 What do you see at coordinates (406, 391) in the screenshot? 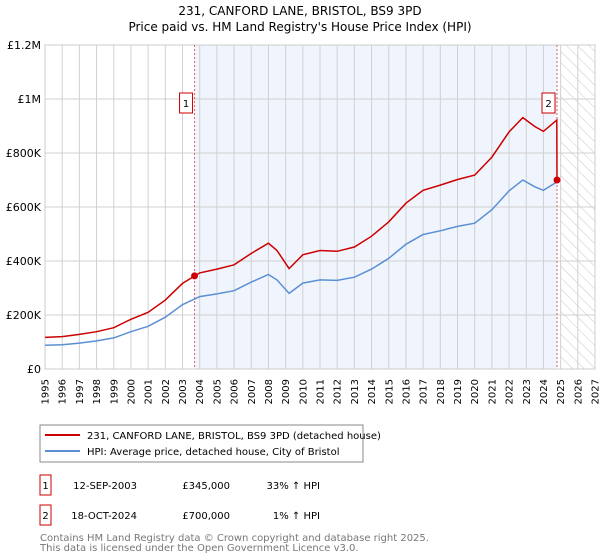
I see `x-tick-label: 2016` at bounding box center [406, 391].